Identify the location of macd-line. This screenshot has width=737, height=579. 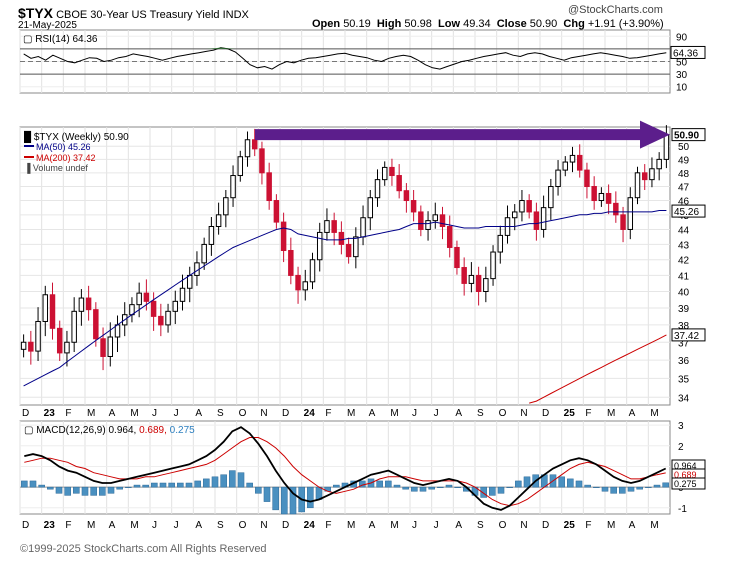
(345, 468).